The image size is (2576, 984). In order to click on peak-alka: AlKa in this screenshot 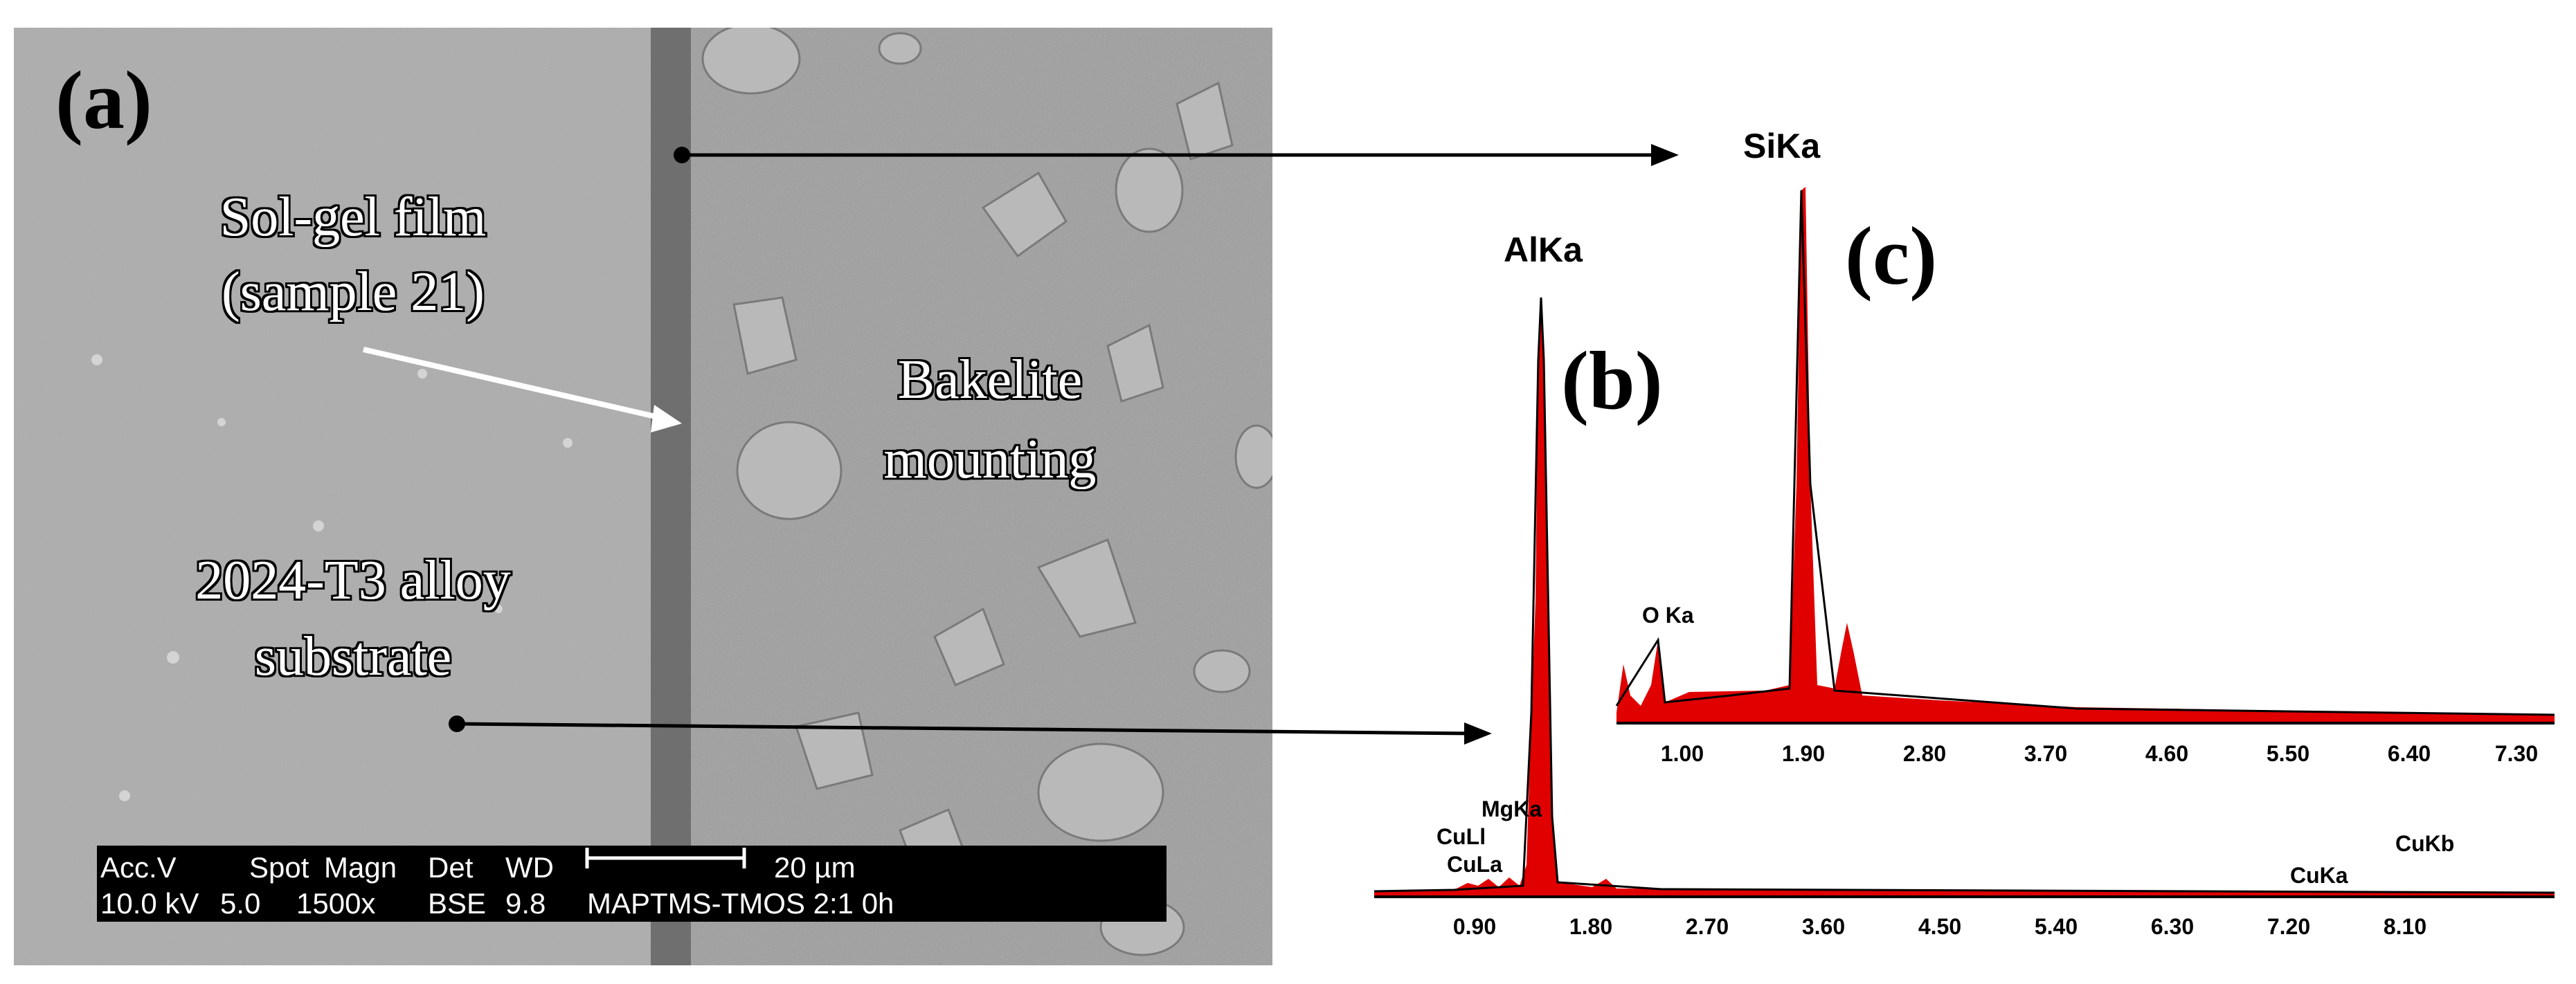, I will do `click(1543, 249)`.